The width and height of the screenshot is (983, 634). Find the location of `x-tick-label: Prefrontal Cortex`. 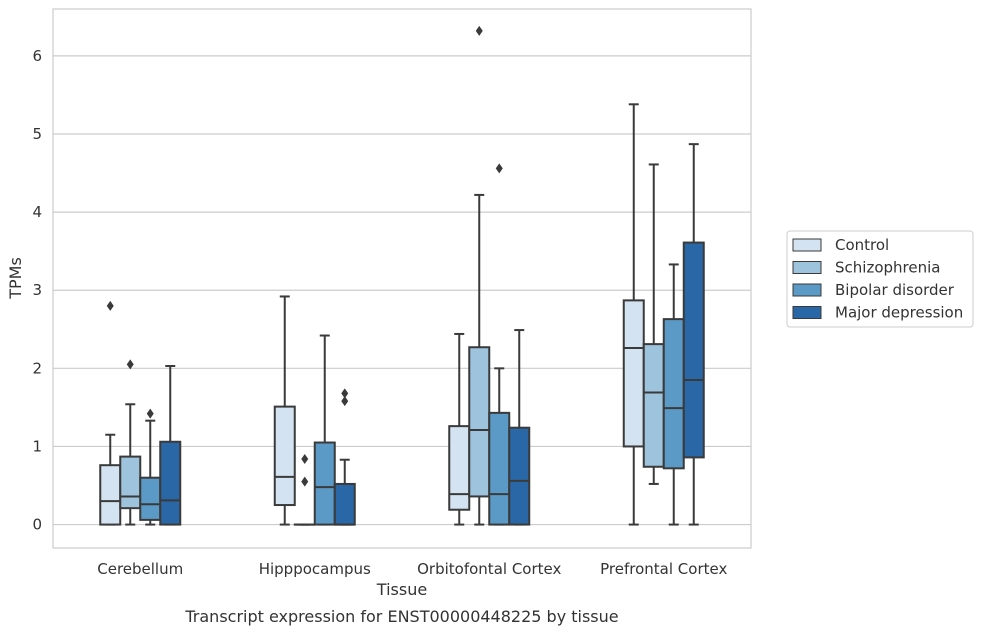

x-tick-label: Prefrontal Cortex is located at coordinates (663, 569).